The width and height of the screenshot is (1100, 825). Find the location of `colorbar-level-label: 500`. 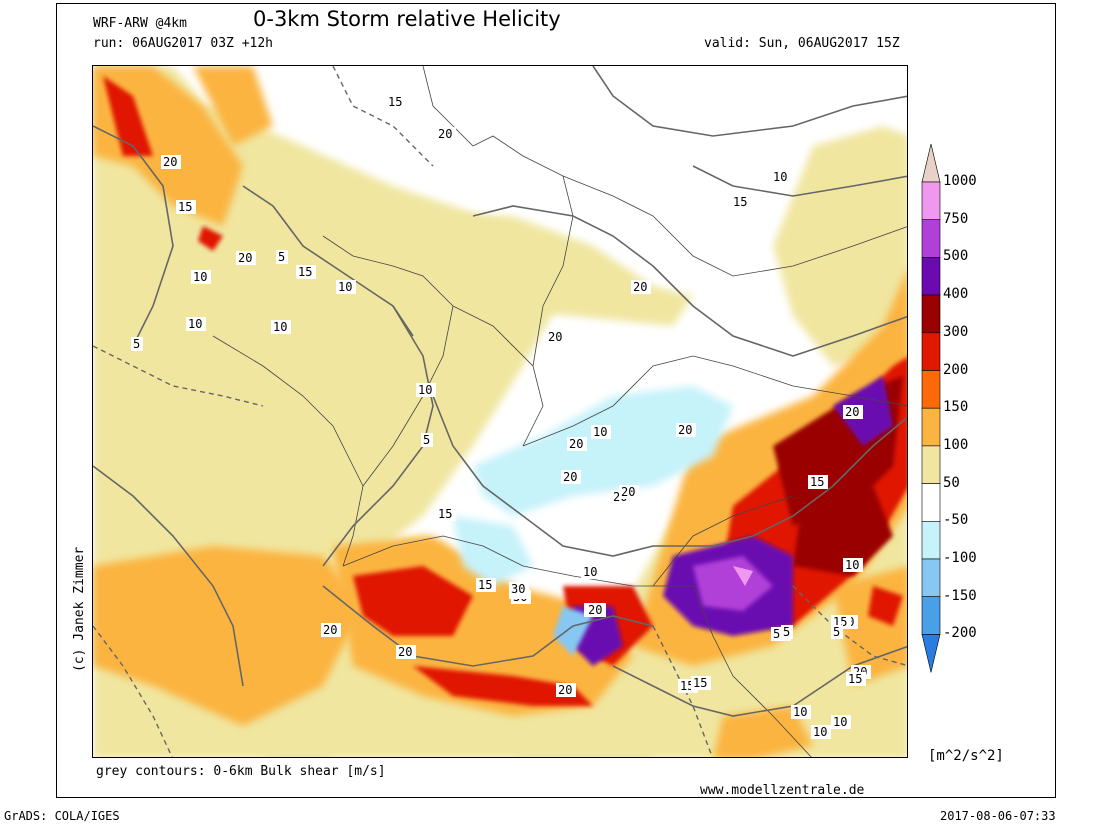

colorbar-level-label: 500 is located at coordinates (956, 256).